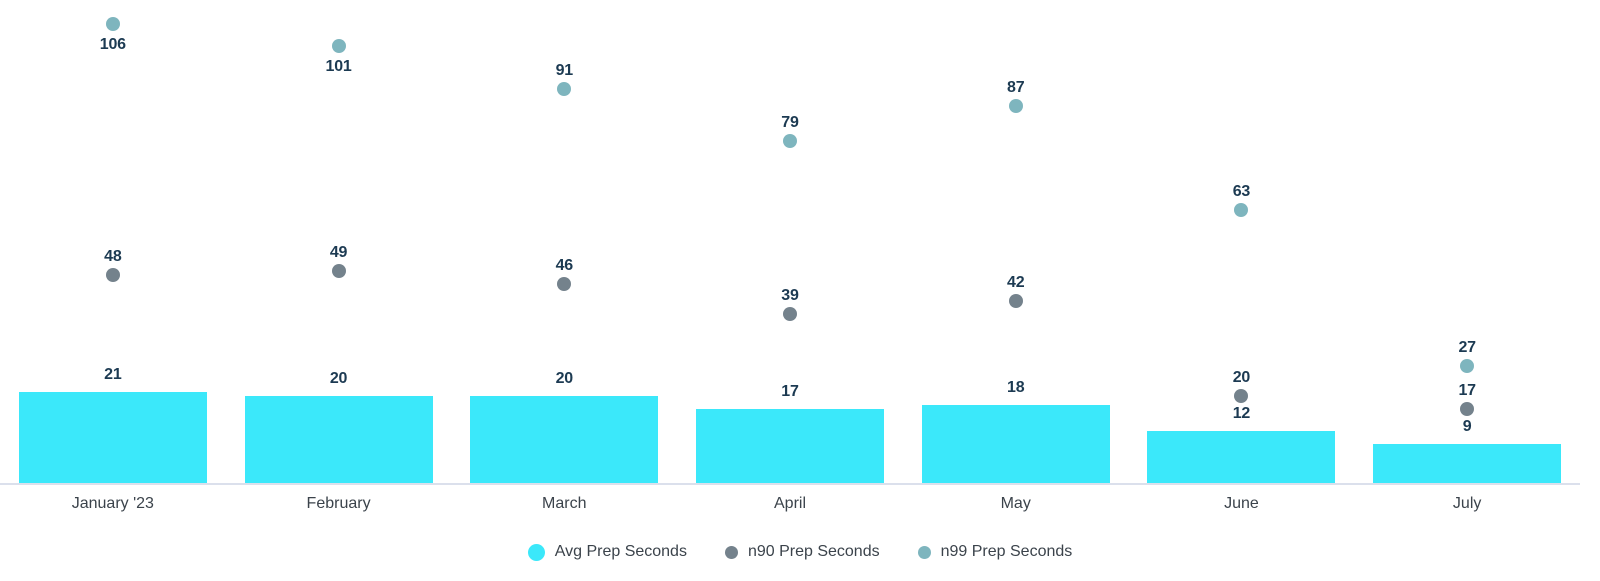  What do you see at coordinates (790, 484) in the screenshot?
I see `x-axis-line` at bounding box center [790, 484].